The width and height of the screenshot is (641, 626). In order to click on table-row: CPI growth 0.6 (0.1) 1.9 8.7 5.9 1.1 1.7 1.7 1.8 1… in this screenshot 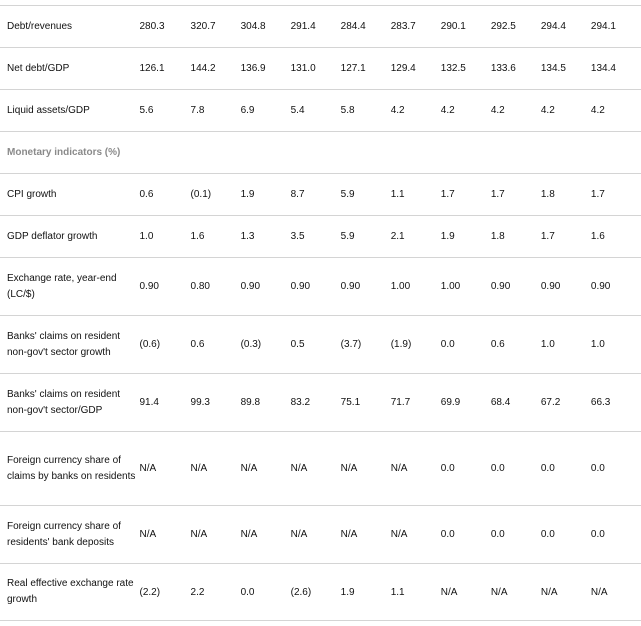, I will do `click(320, 194)`.